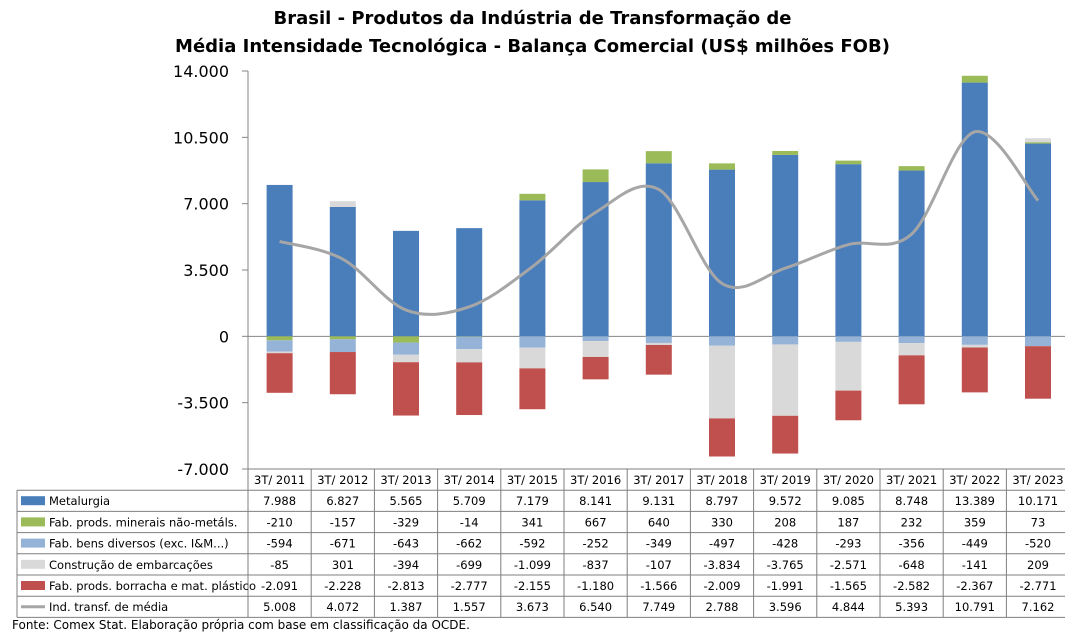 The image size is (1065, 639). I want to click on table-cell-value: 6.540, so click(595, 607).